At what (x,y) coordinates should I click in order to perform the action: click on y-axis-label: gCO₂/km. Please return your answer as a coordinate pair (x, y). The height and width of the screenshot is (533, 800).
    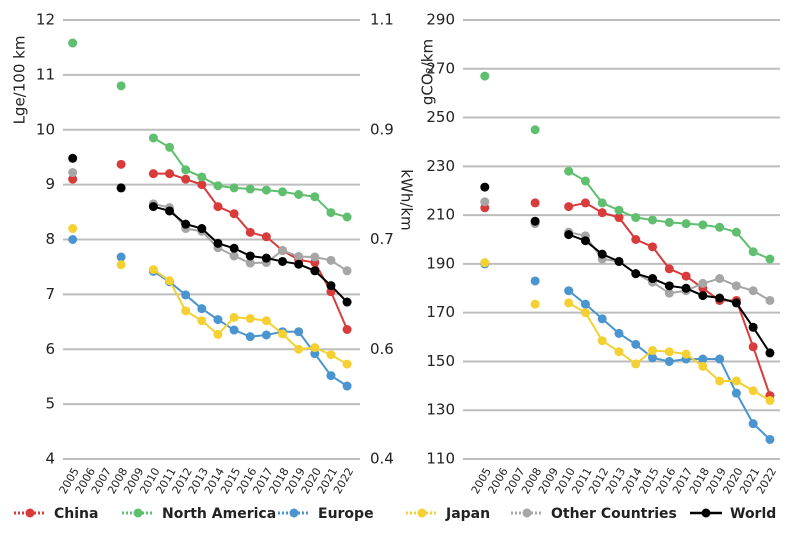
    Looking at the image, I should click on (428, 72).